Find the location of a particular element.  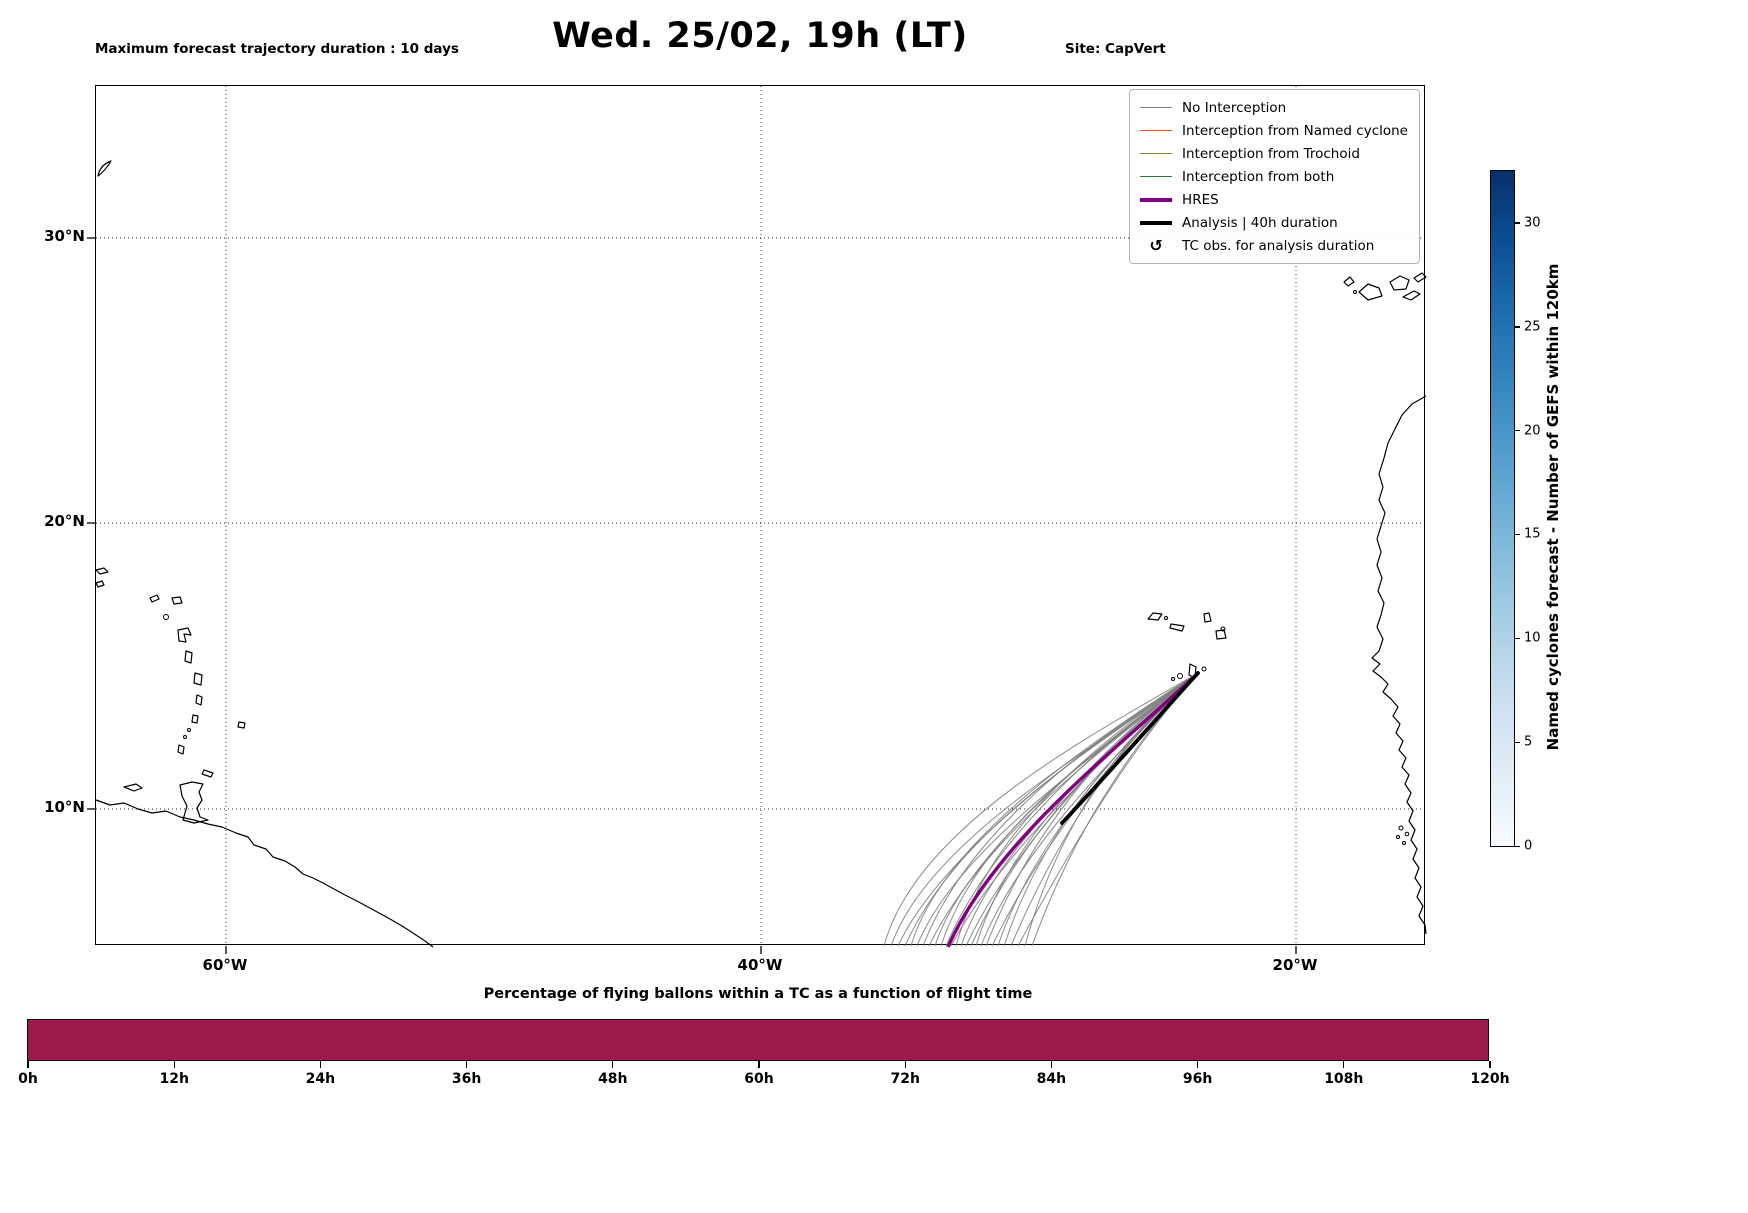

colorbar-tick-label: 5 is located at coordinates (1528, 742).